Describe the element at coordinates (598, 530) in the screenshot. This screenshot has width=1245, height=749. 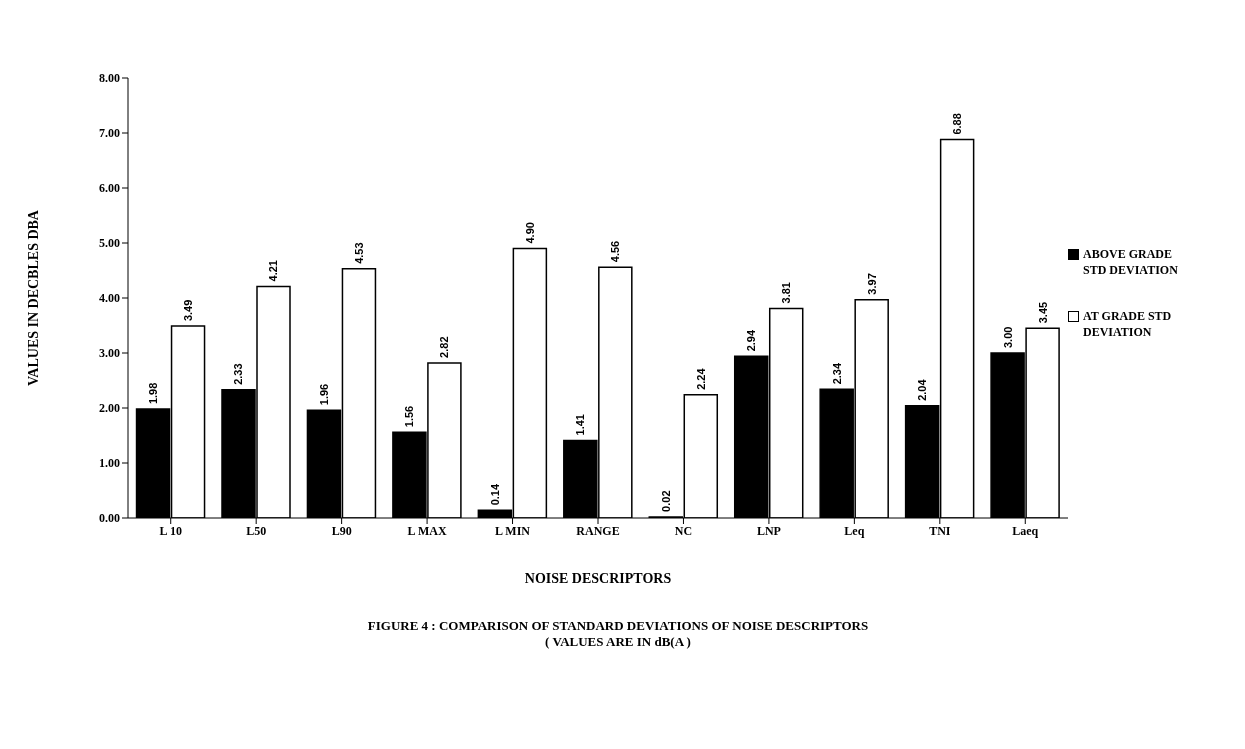
I see `x-tick-label: RANGE` at that location.